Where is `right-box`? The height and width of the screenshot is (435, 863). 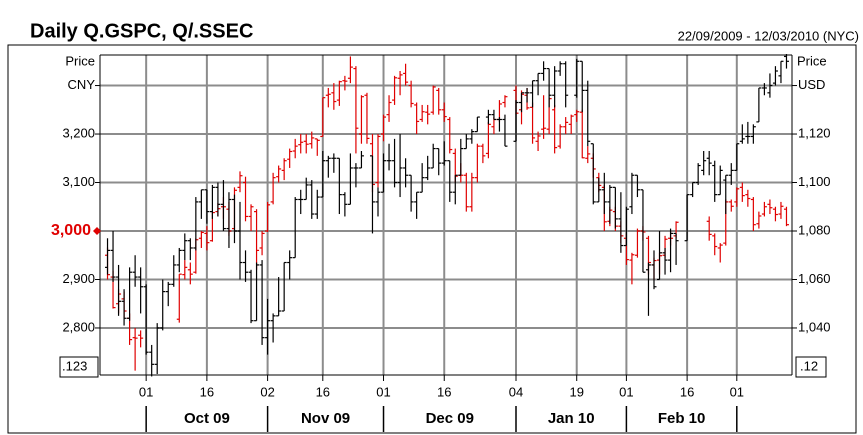 right-box is located at coordinates (811, 367).